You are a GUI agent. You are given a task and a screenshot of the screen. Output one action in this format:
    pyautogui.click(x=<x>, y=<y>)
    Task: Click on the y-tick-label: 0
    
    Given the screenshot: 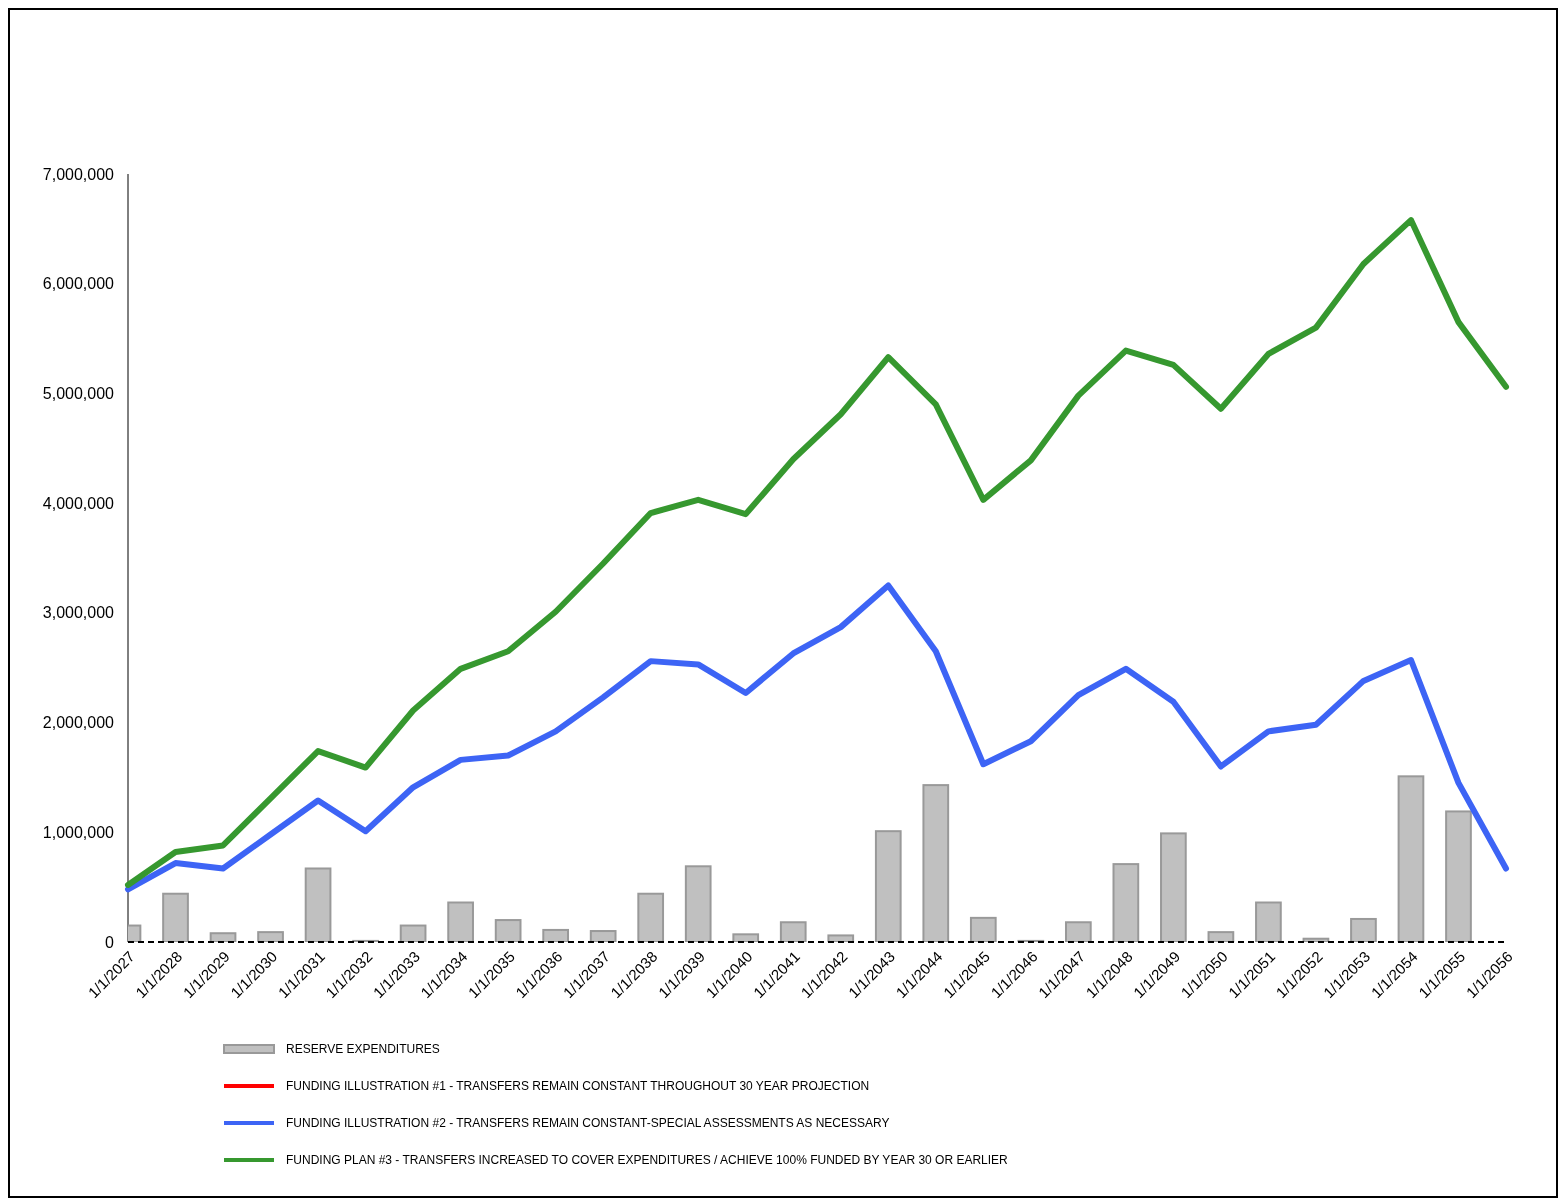 What is the action you would take?
    pyautogui.click(x=110, y=942)
    